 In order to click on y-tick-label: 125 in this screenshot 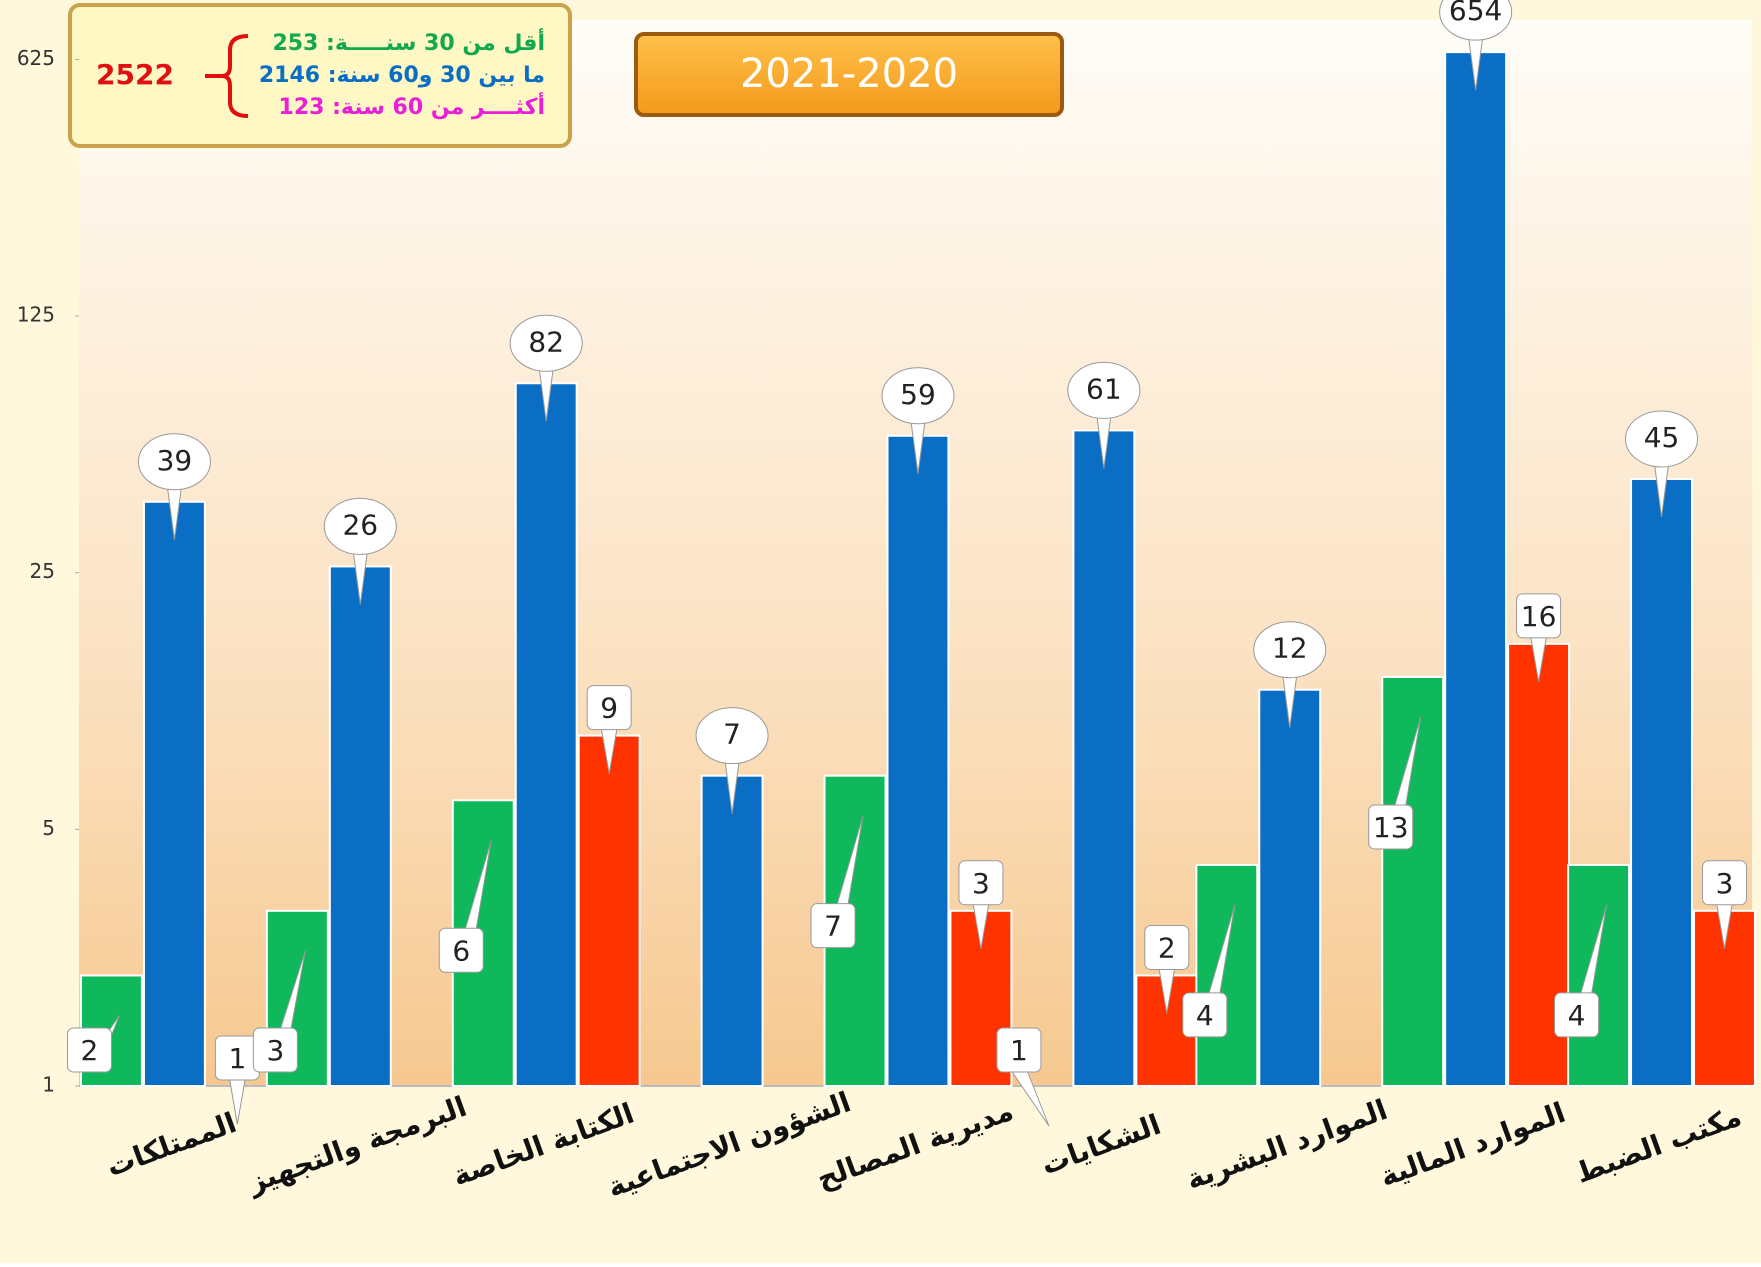, I will do `click(36, 315)`.